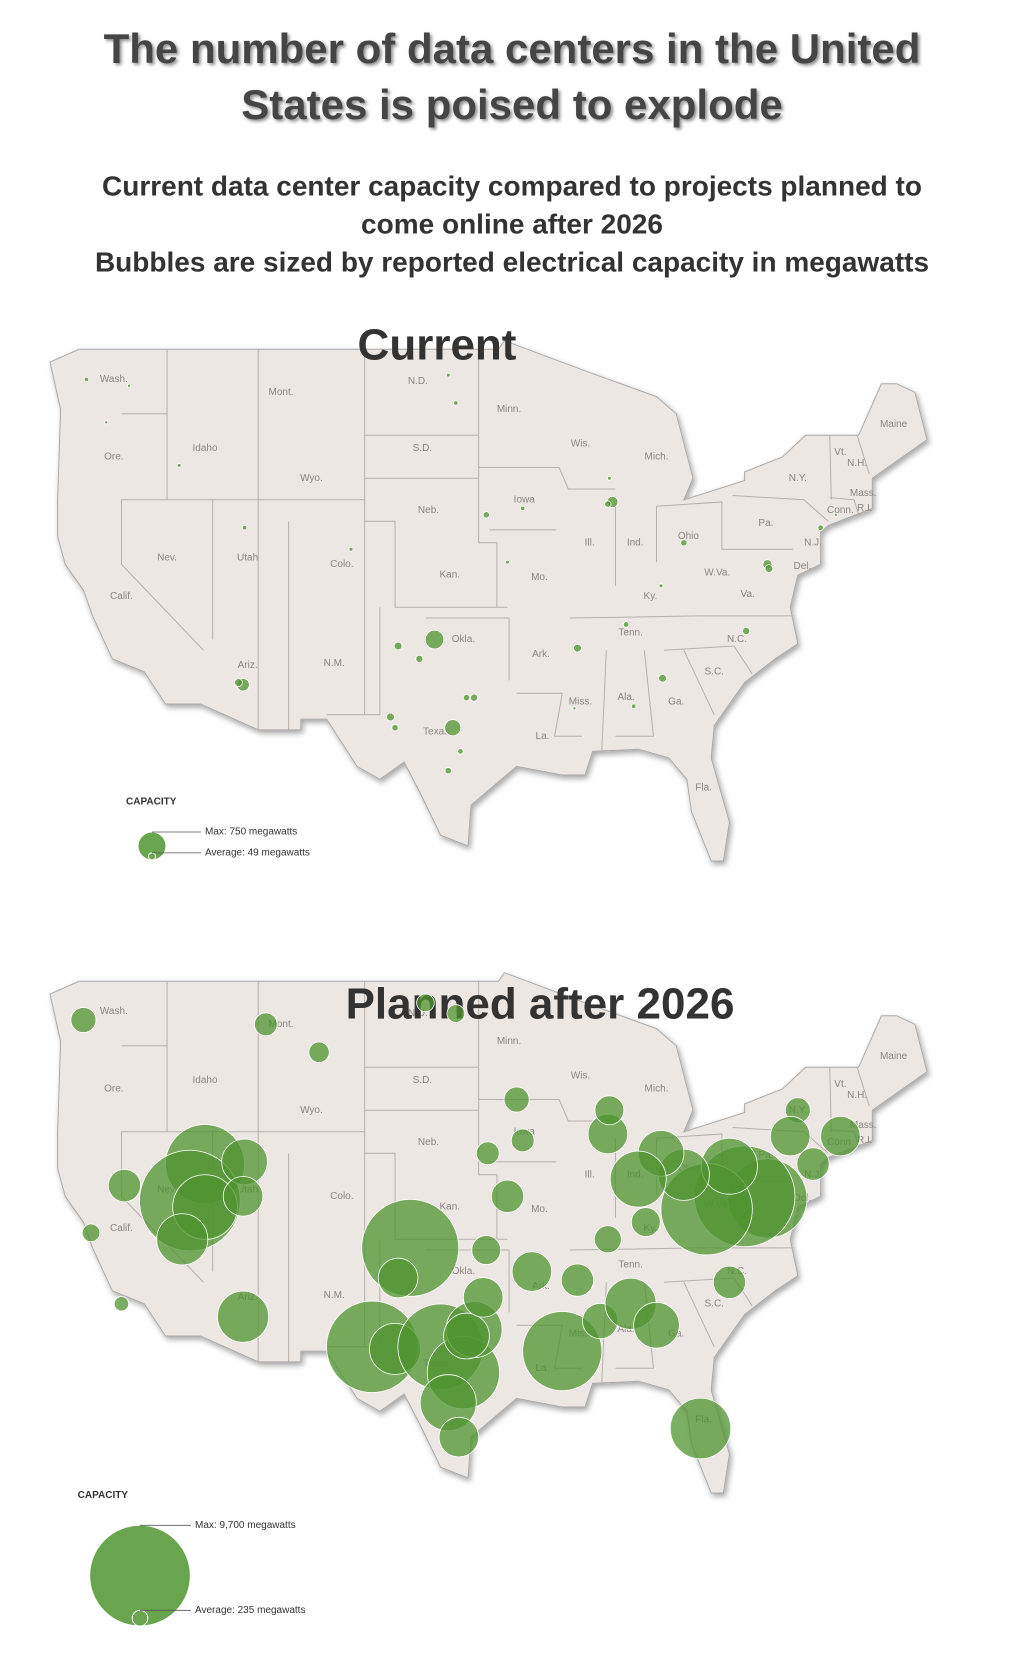  What do you see at coordinates (703, 788) in the screenshot?
I see `state-label: Fla.` at bounding box center [703, 788].